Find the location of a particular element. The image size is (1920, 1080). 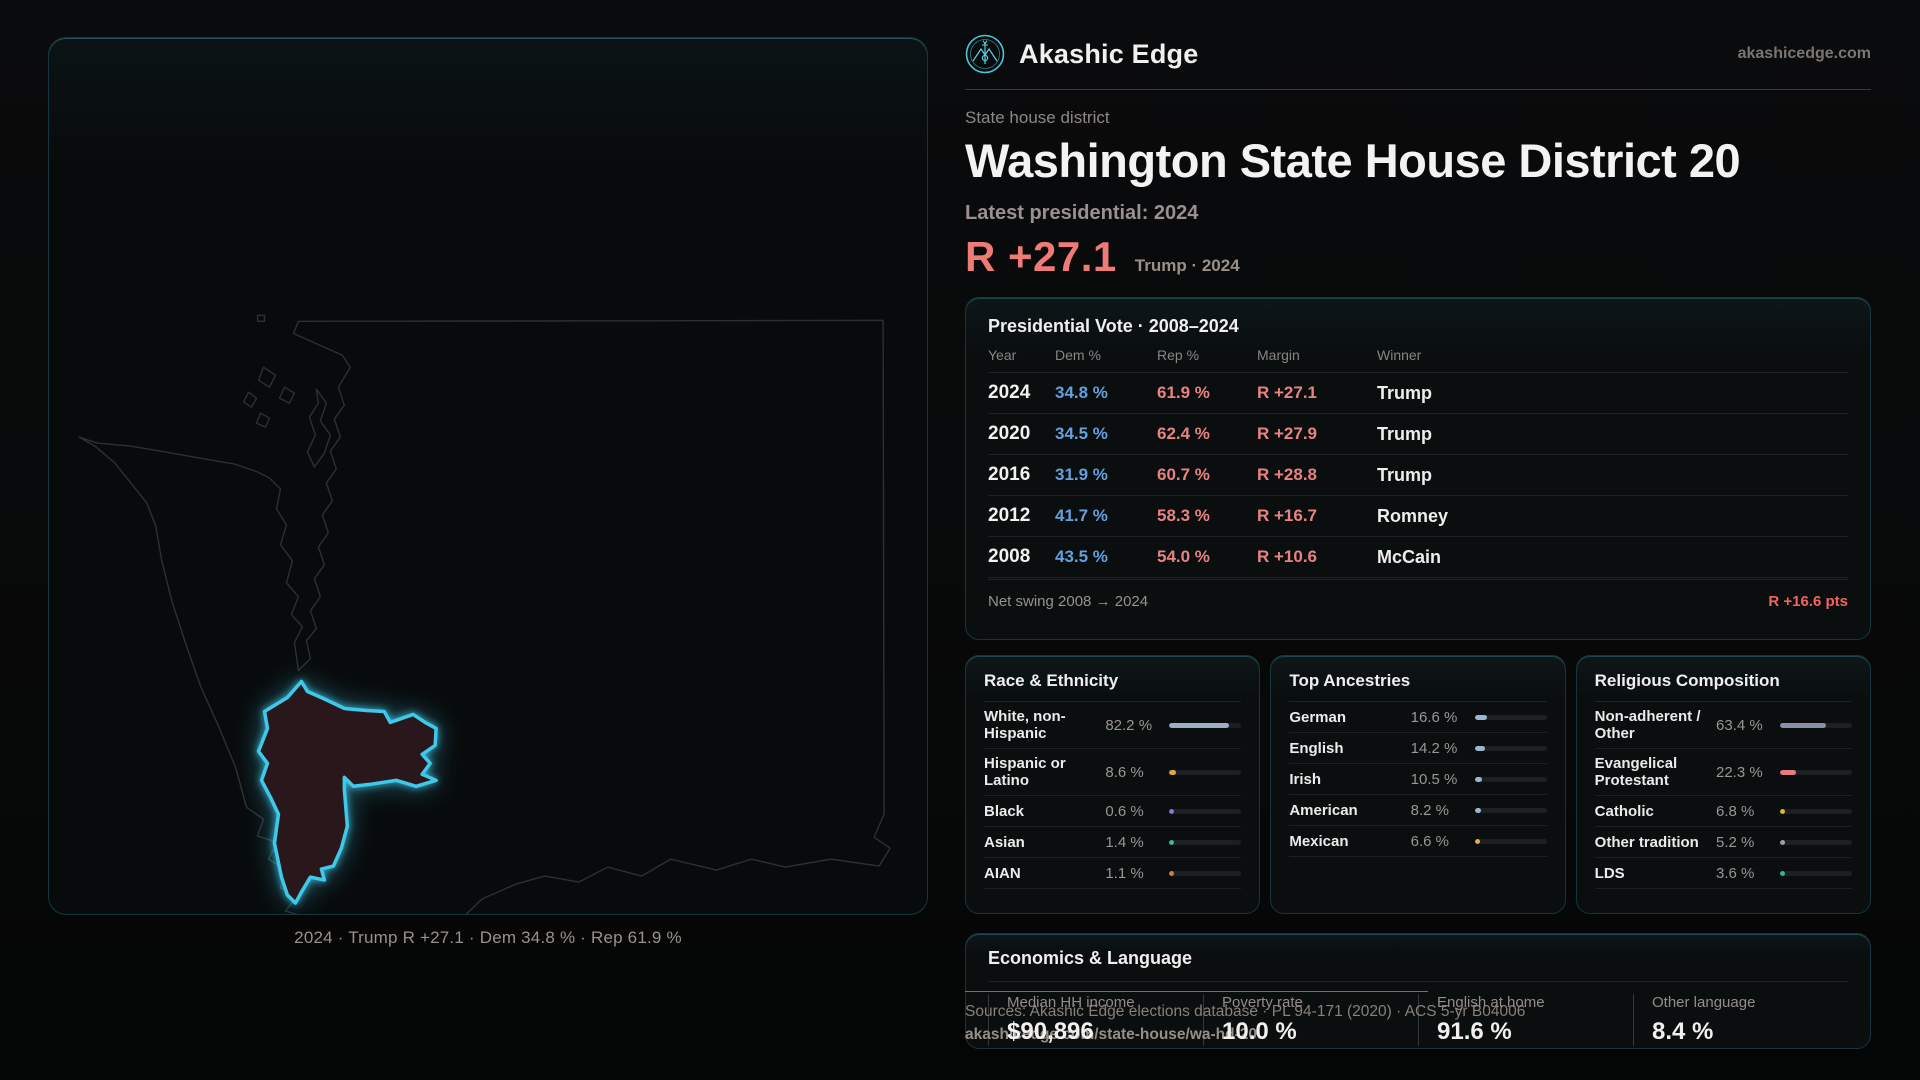

table-row: 2020 34.5 % 62.4 % R +27.9 Trump is located at coordinates (1418, 434).